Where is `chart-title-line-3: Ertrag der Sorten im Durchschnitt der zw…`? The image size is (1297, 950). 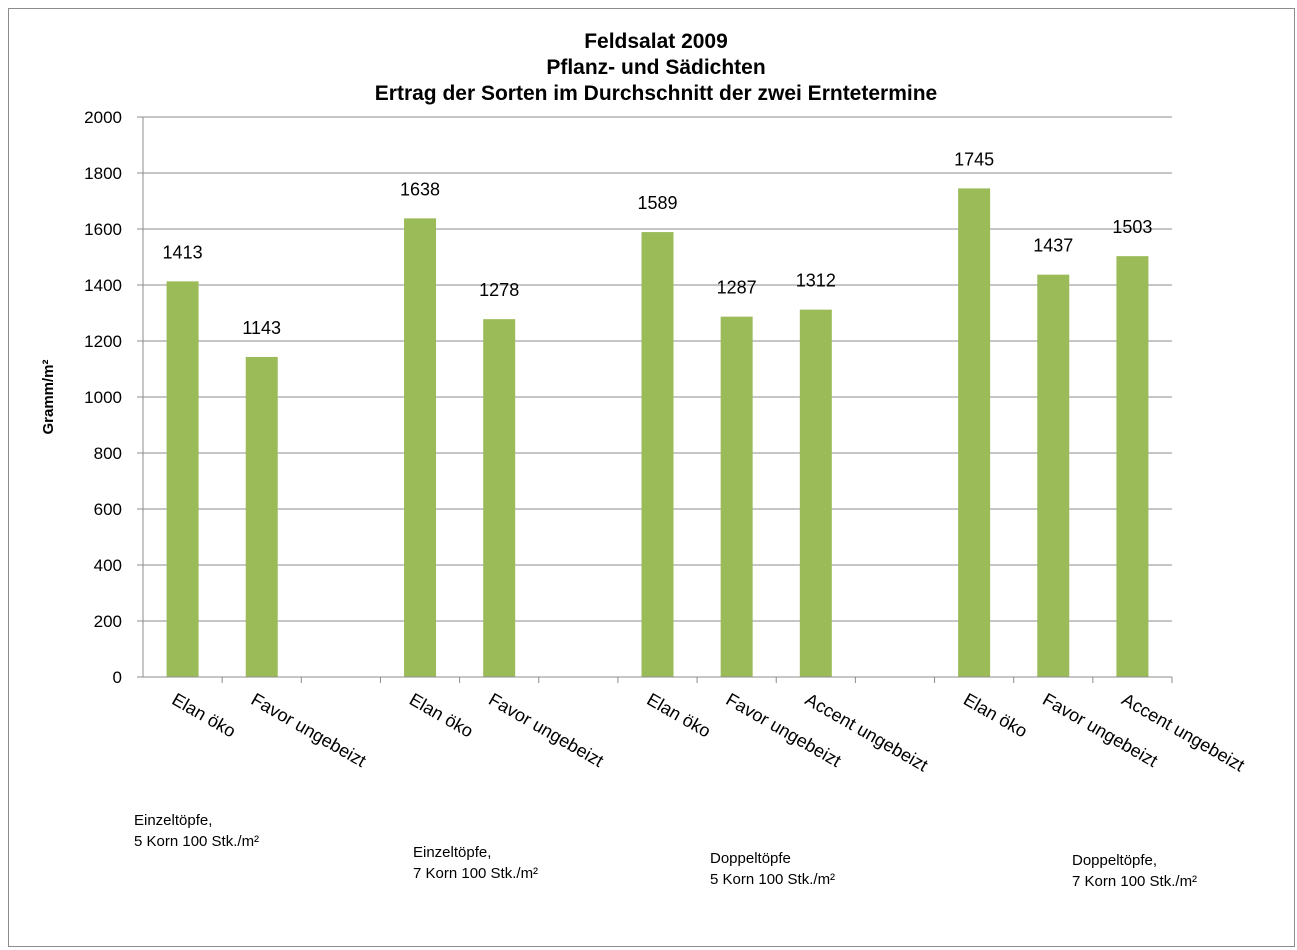
chart-title-line-3: Ertrag der Sorten im Durchschnitt der zw… is located at coordinates (656, 93).